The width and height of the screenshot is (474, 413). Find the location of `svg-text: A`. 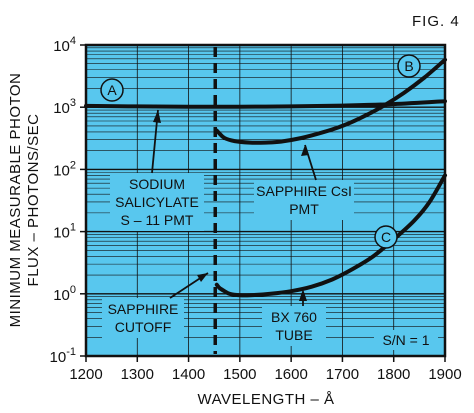

svg-text: A is located at coordinates (112, 90).